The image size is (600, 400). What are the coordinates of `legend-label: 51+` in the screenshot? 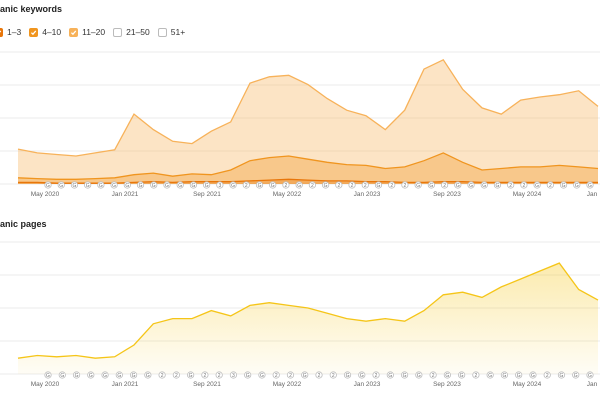 It's located at (178, 32).